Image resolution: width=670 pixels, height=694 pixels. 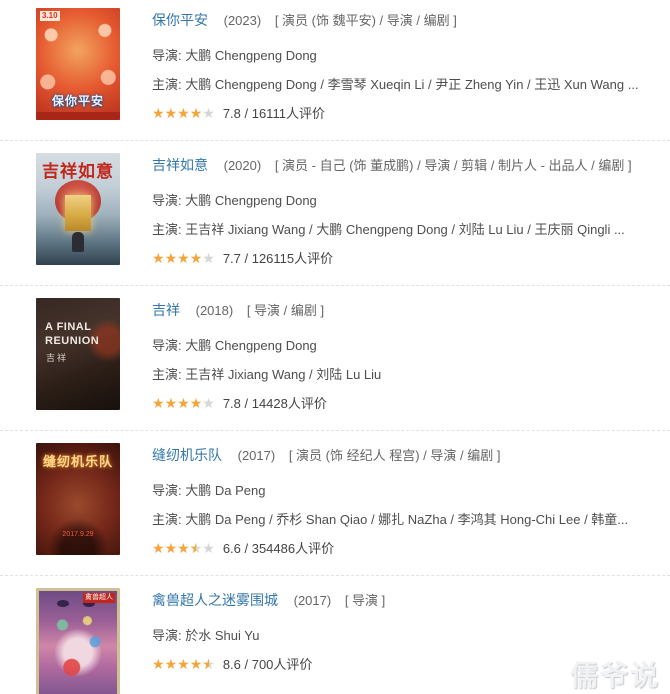 What do you see at coordinates (99, 598) in the screenshot?
I see `poster-title-text: 禽兽超人` at bounding box center [99, 598].